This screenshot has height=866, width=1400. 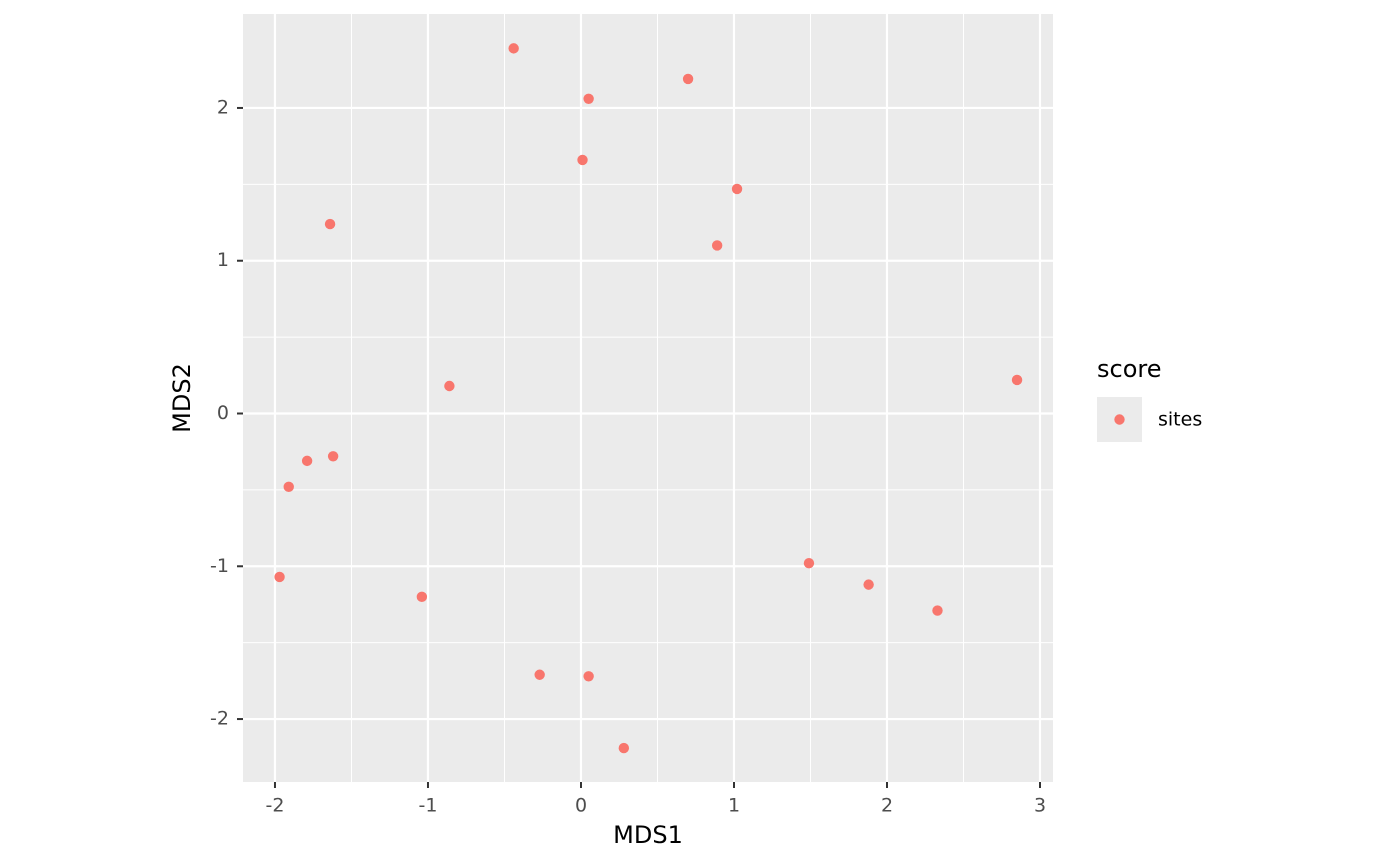 What do you see at coordinates (219, 566) in the screenshot?
I see `y-tick-label: -1` at bounding box center [219, 566].